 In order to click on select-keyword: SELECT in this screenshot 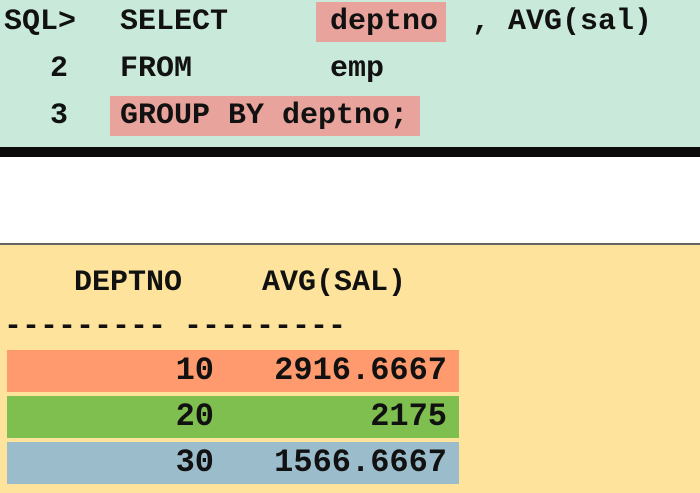, I will do `click(174, 22)`.